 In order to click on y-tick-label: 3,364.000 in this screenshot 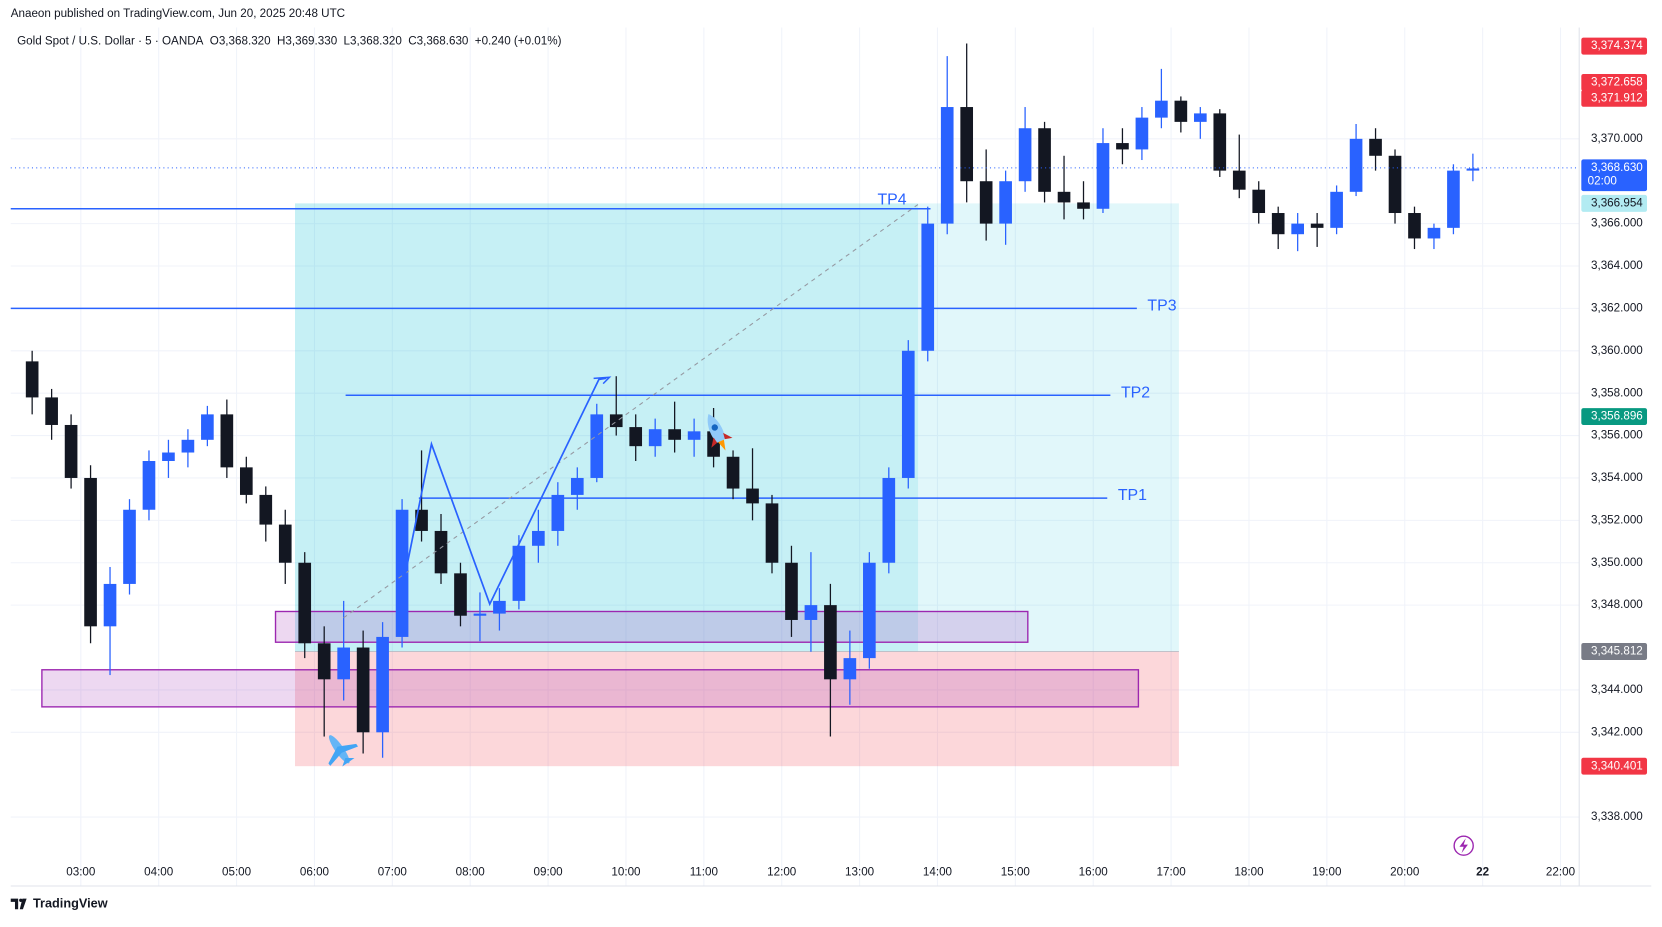, I will do `click(1617, 265)`.